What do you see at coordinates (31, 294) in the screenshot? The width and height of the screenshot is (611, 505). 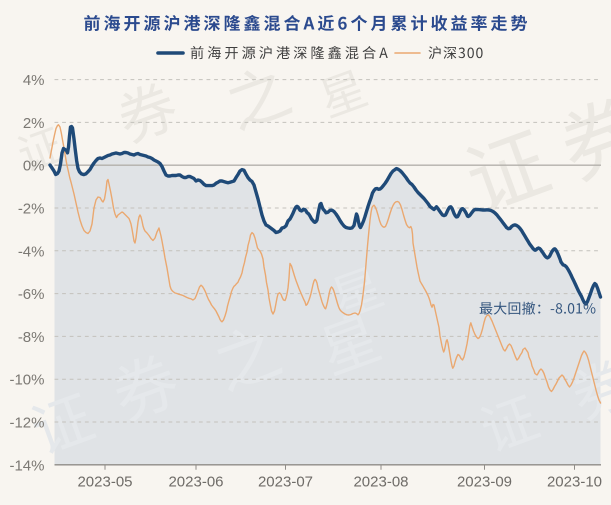 I see `svg-text: -6%` at bounding box center [31, 294].